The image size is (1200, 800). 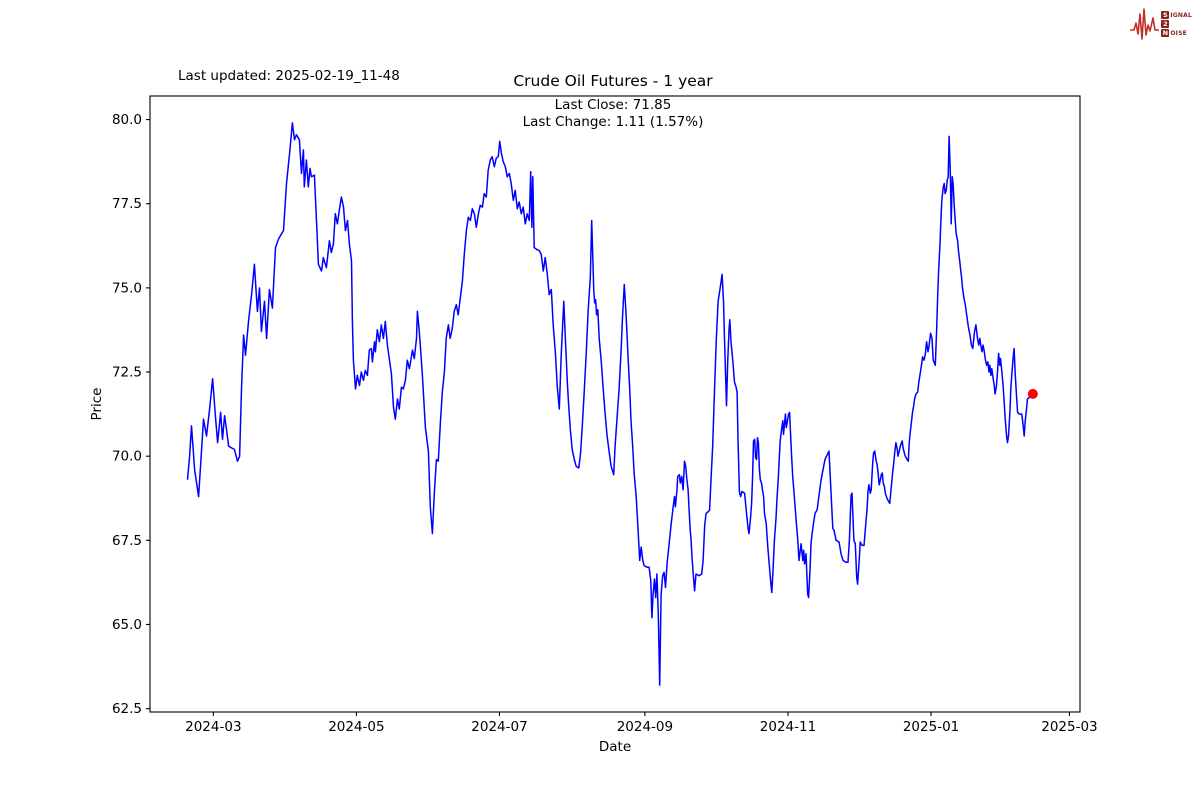 What do you see at coordinates (127, 373) in the screenshot?
I see `y-tick-label: 72.5` at bounding box center [127, 373].